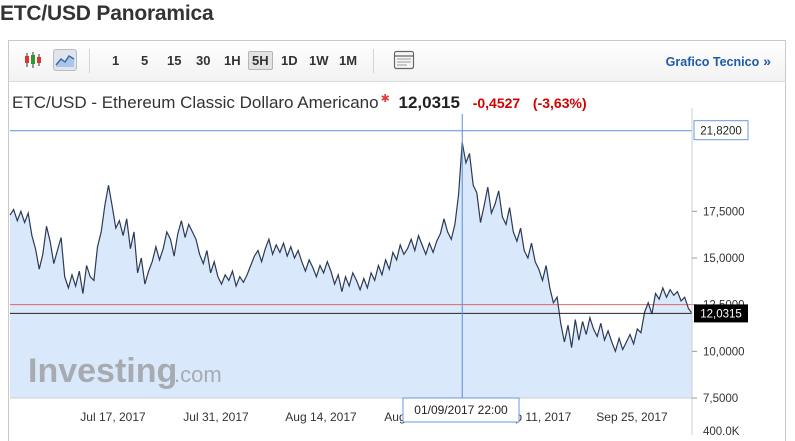 The height and width of the screenshot is (441, 795). Describe the element at coordinates (721, 430) in the screenshot. I see `volume-axis-label: 400,0K` at that location.